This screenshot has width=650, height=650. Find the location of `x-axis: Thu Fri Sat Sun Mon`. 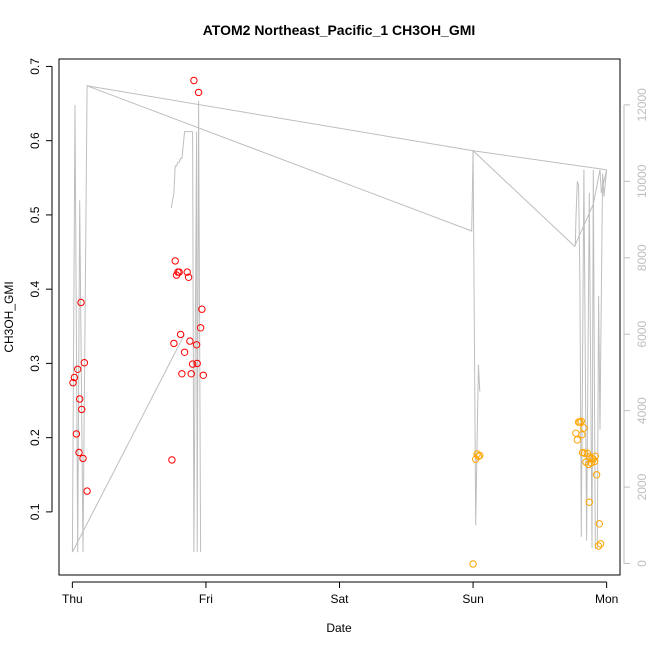

x-axis: Thu Fri Sat Sun Mon is located at coordinates (340, 593).